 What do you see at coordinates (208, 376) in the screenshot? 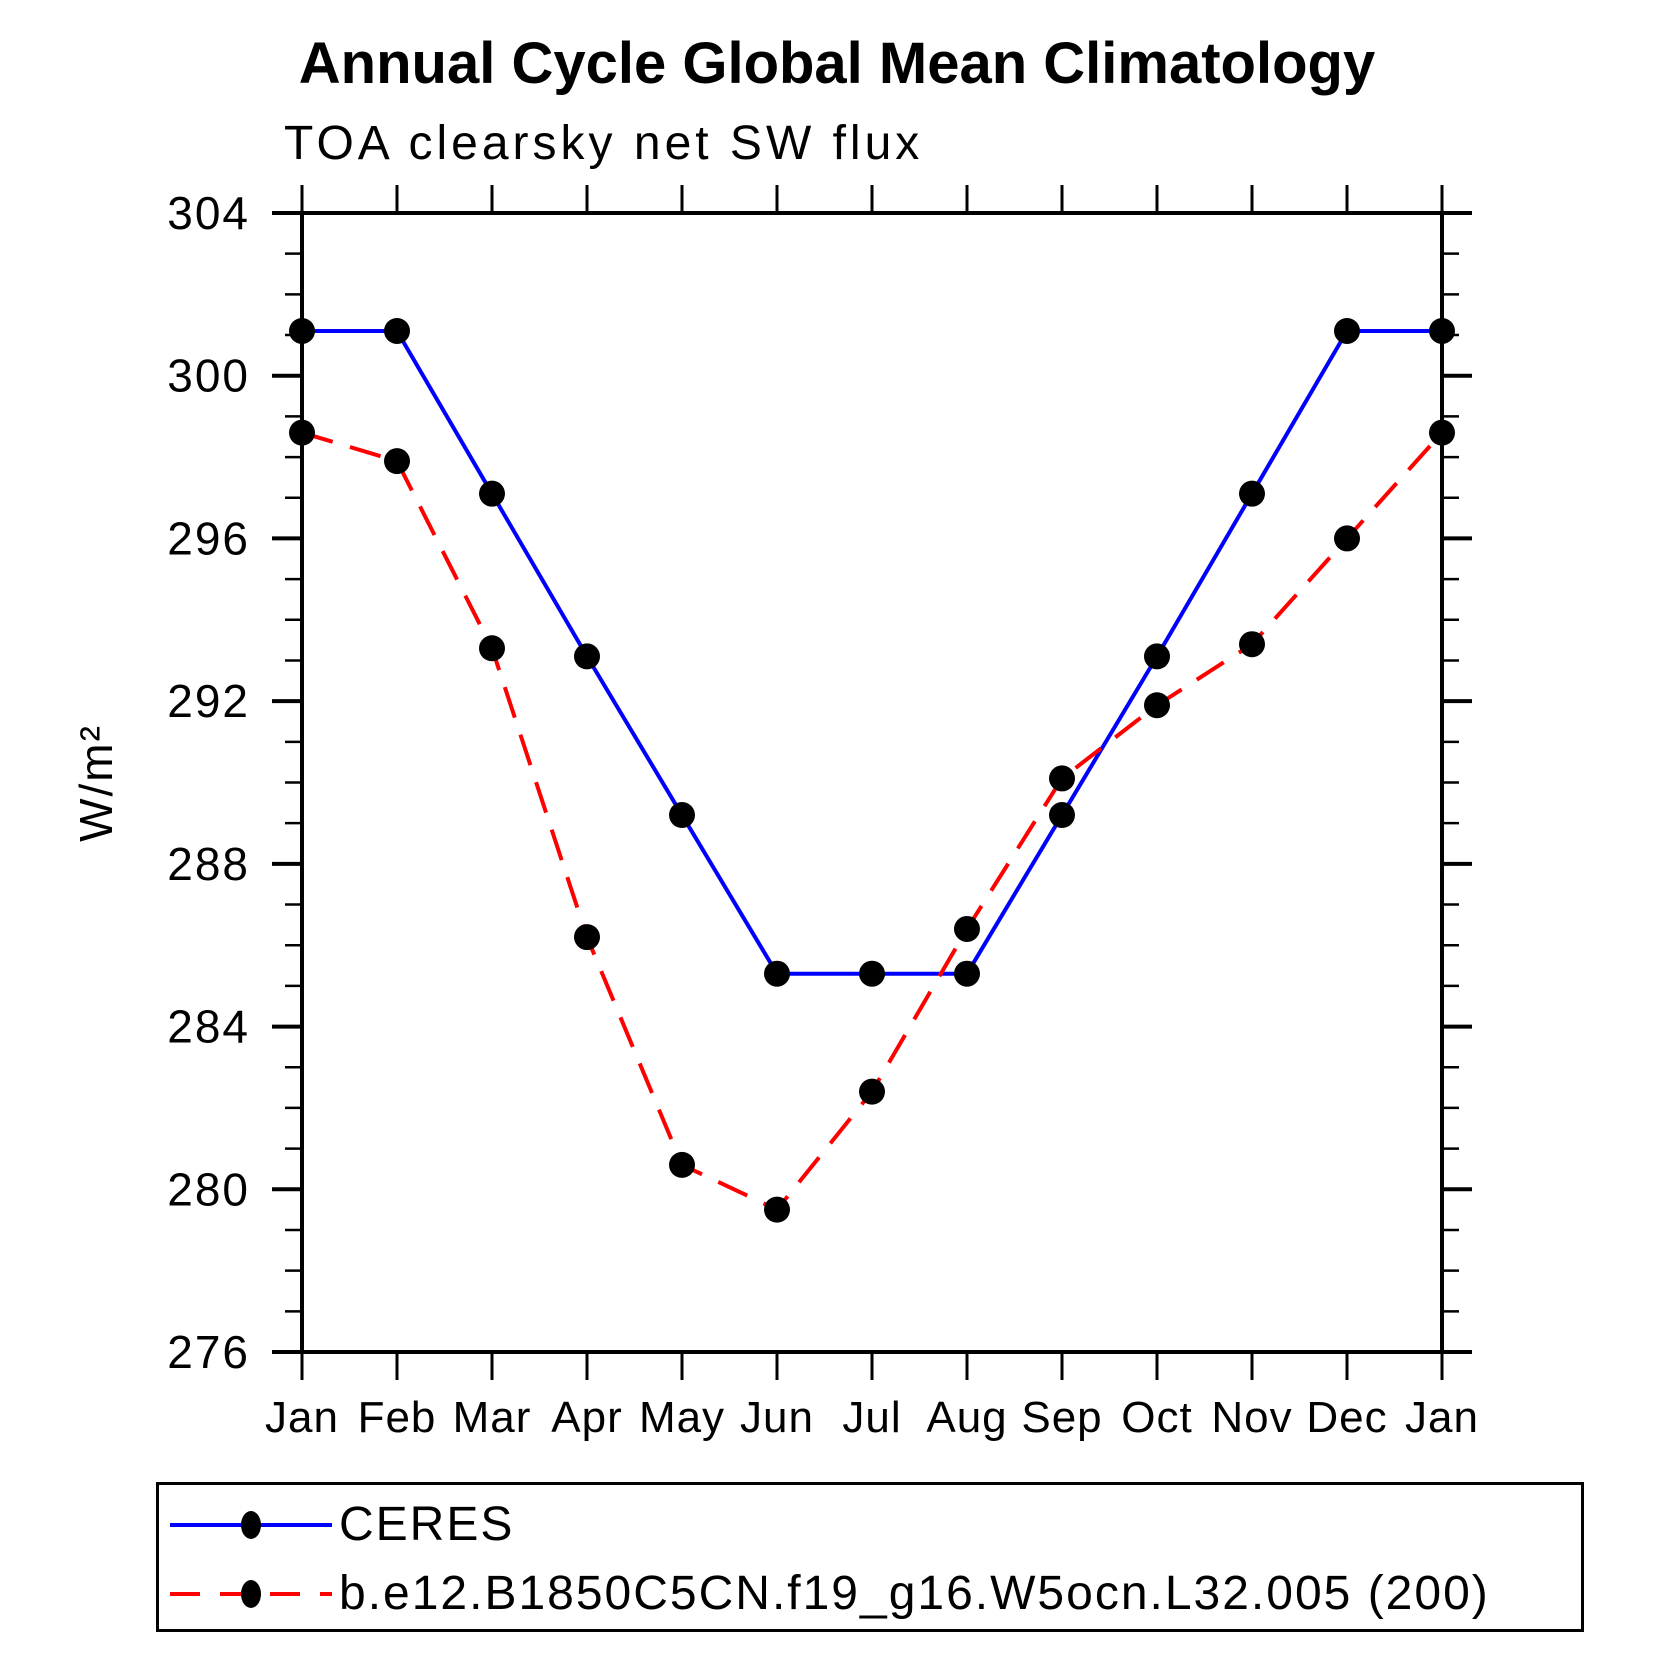
I see `svg-text: 300` at bounding box center [208, 376].